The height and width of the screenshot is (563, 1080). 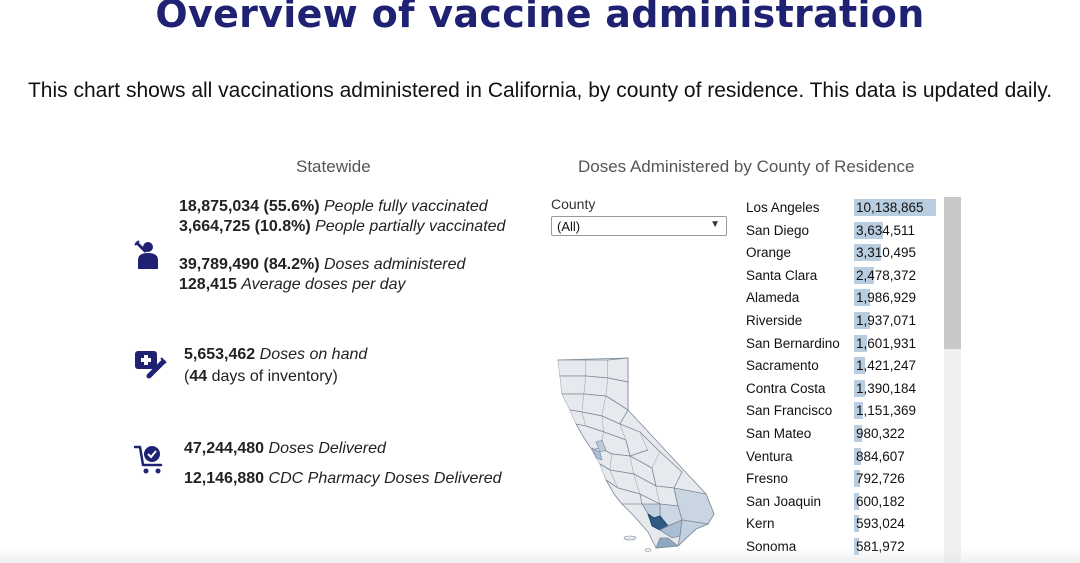 What do you see at coordinates (845, 344) in the screenshot?
I see `county-row: San Bernardino 1,601,931` at bounding box center [845, 344].